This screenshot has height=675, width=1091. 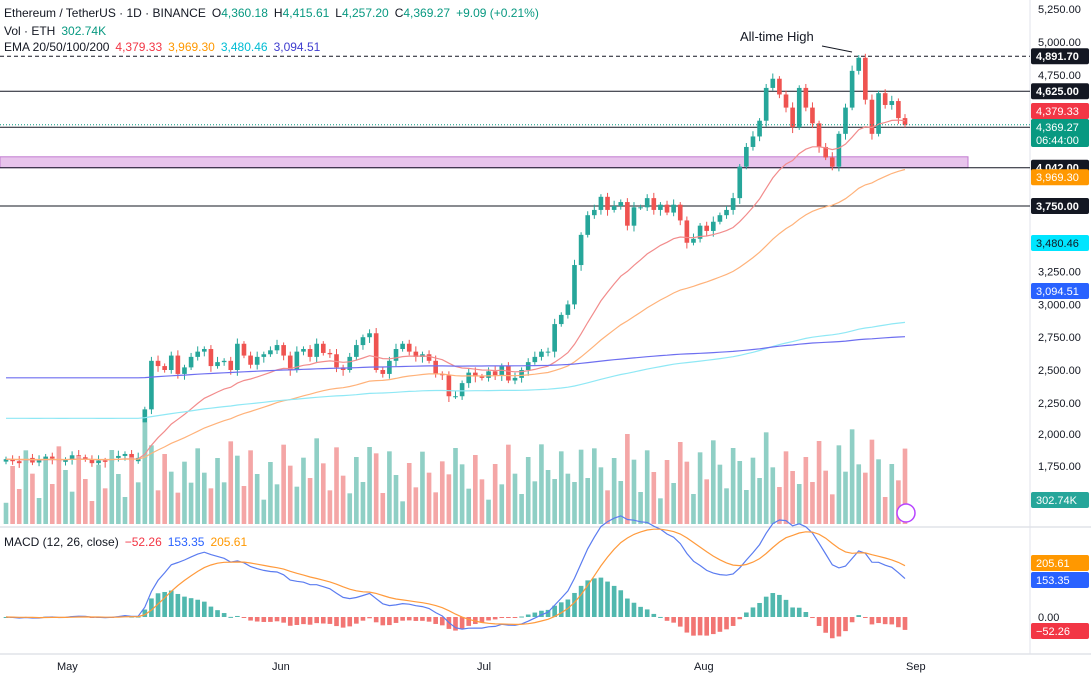 I want to click on high-label: H, so click(x=278, y=13).